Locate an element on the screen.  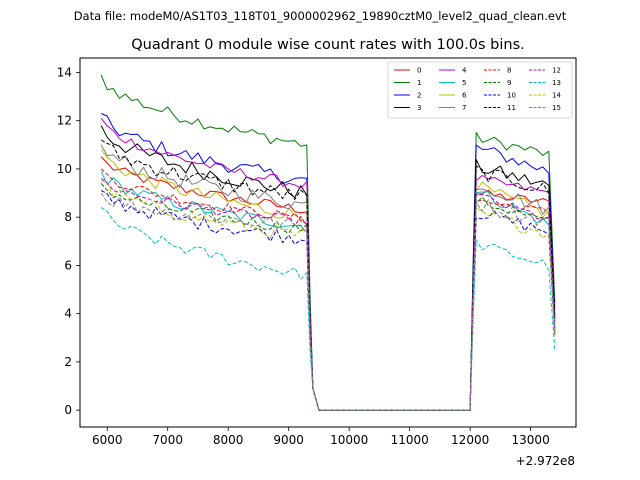
x-tick-label: 11000 is located at coordinates (410, 440).